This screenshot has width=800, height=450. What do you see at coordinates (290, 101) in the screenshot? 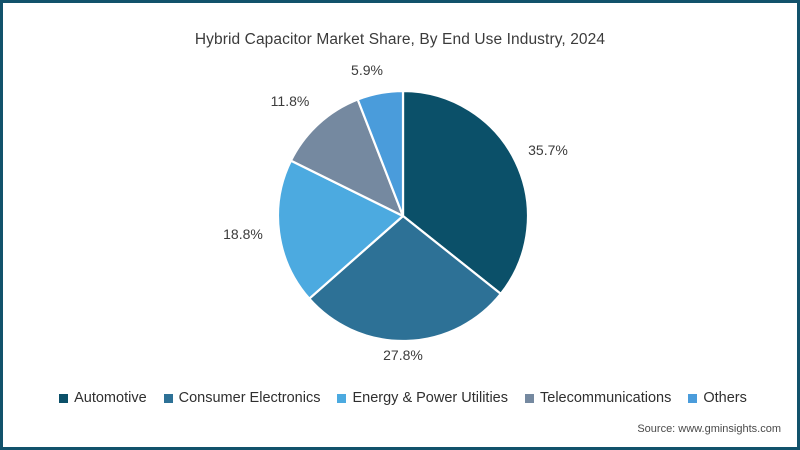
I see `pie-slice-label: 11.8%` at bounding box center [290, 101].